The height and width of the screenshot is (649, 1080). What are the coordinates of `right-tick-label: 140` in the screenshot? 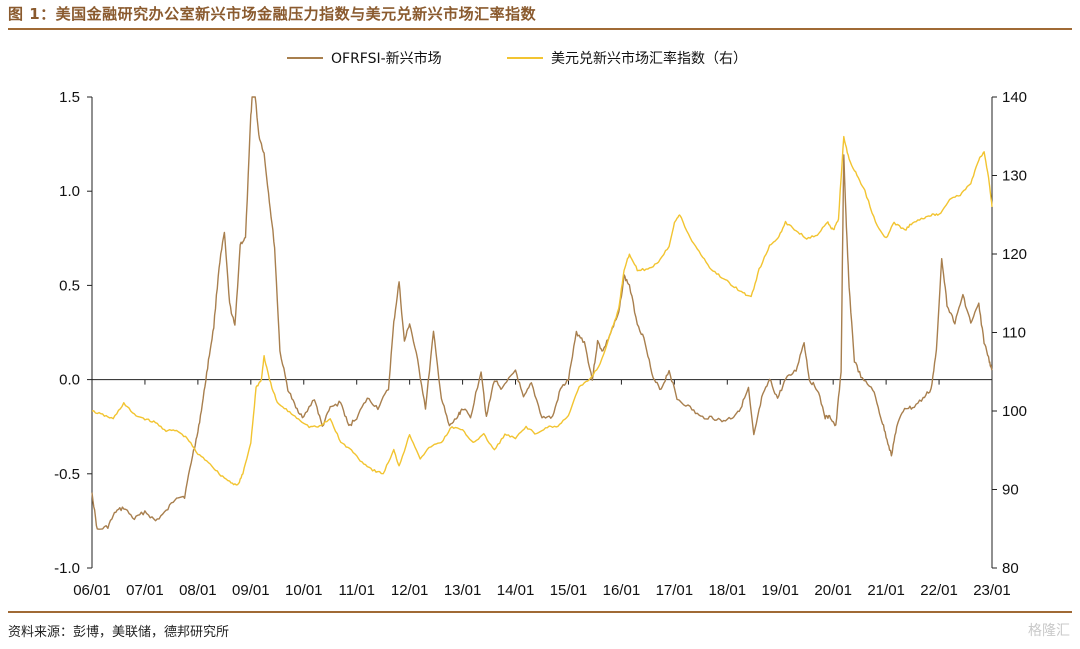 It's located at (1014, 97).